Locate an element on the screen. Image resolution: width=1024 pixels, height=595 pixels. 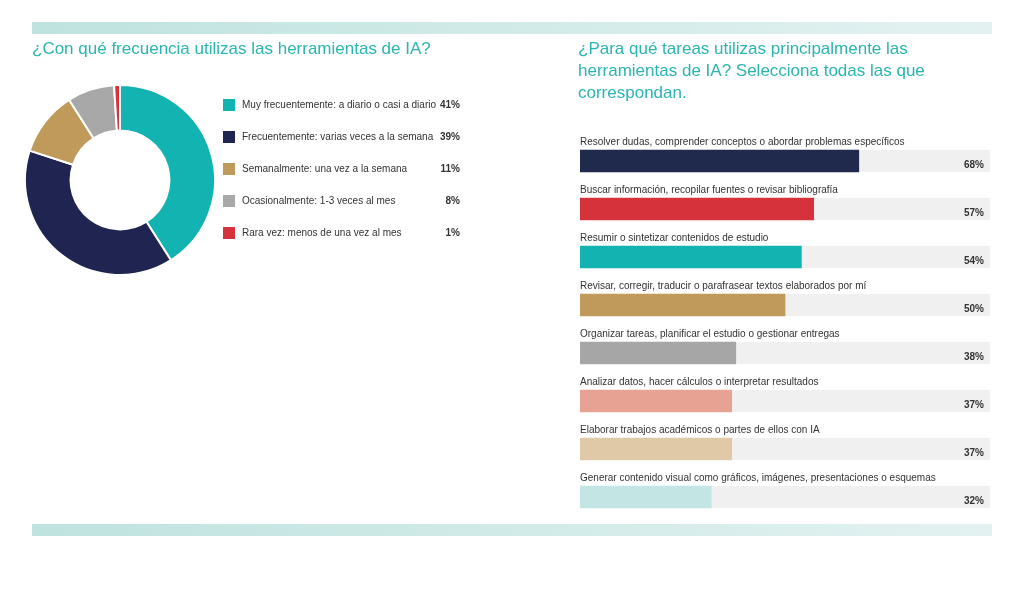
chart-title: ¿Para qué tareas utilizas principalmente las herramientas de IA? Selecciona todas las que correspondan. is located at coordinates (752, 71).